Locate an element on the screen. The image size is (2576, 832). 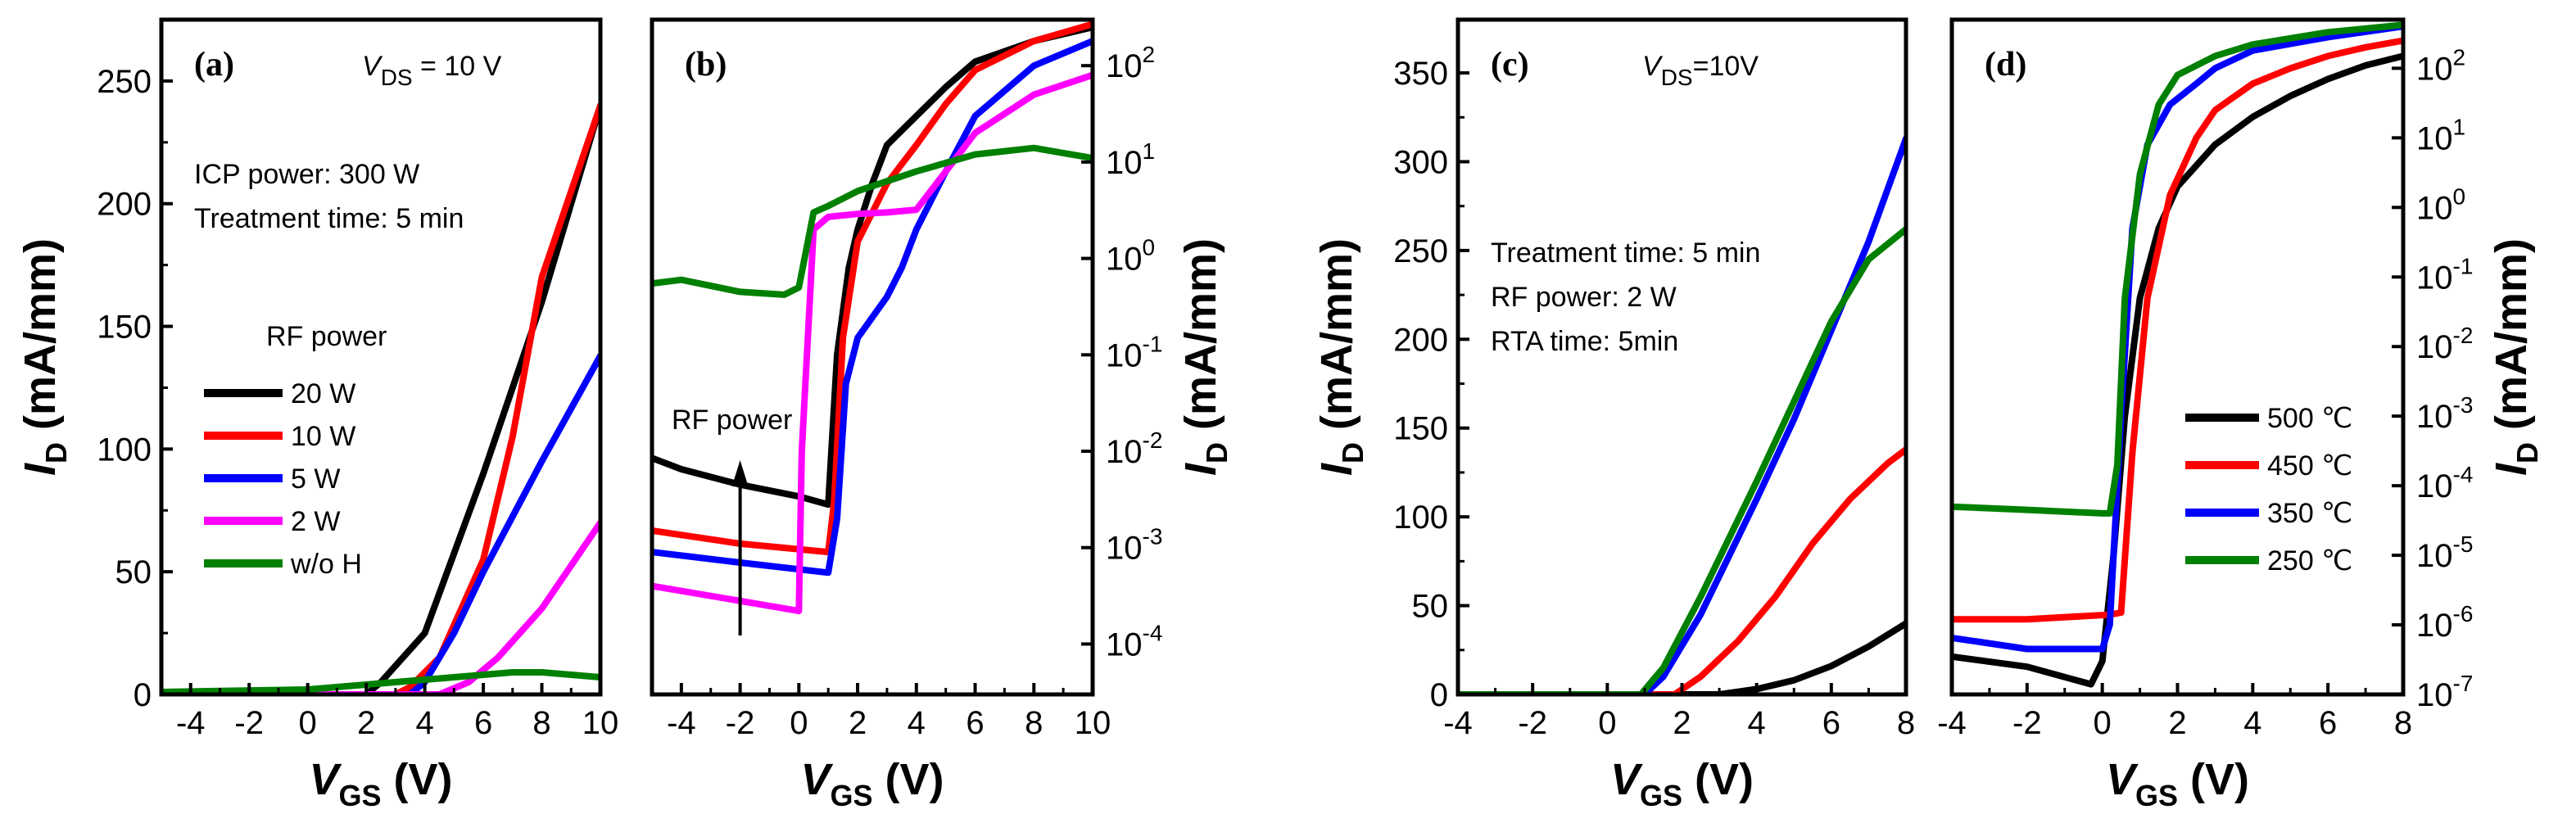
legend-label-d-2: 350 ℃ is located at coordinates (2309, 513).